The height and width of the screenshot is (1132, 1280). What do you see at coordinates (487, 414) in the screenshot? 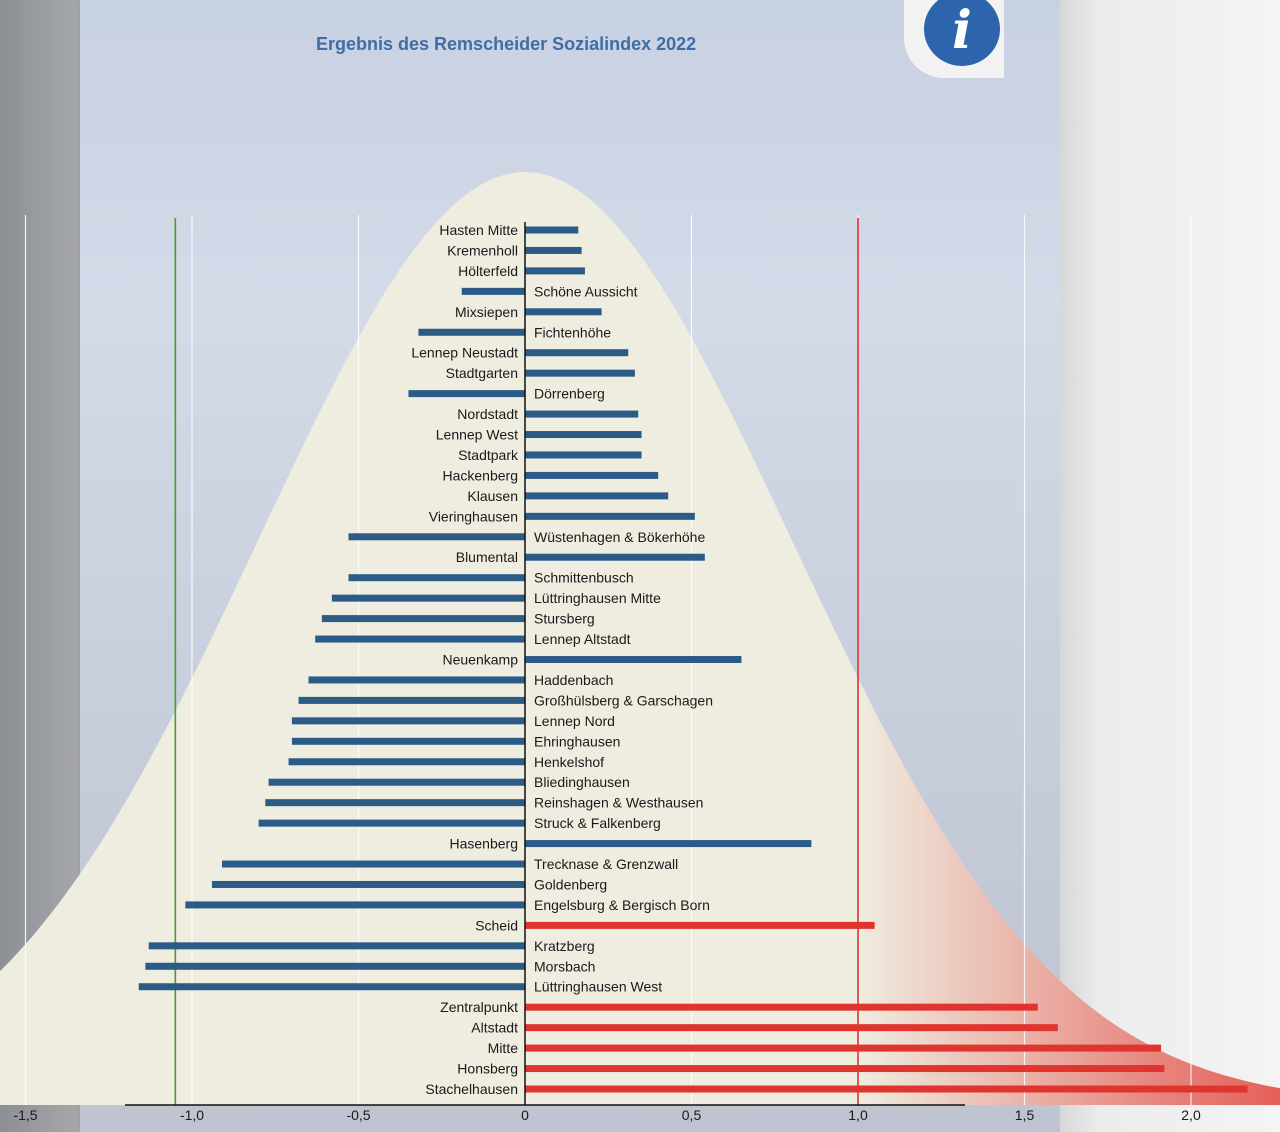
I see `category-label: Nordstadt` at bounding box center [487, 414].